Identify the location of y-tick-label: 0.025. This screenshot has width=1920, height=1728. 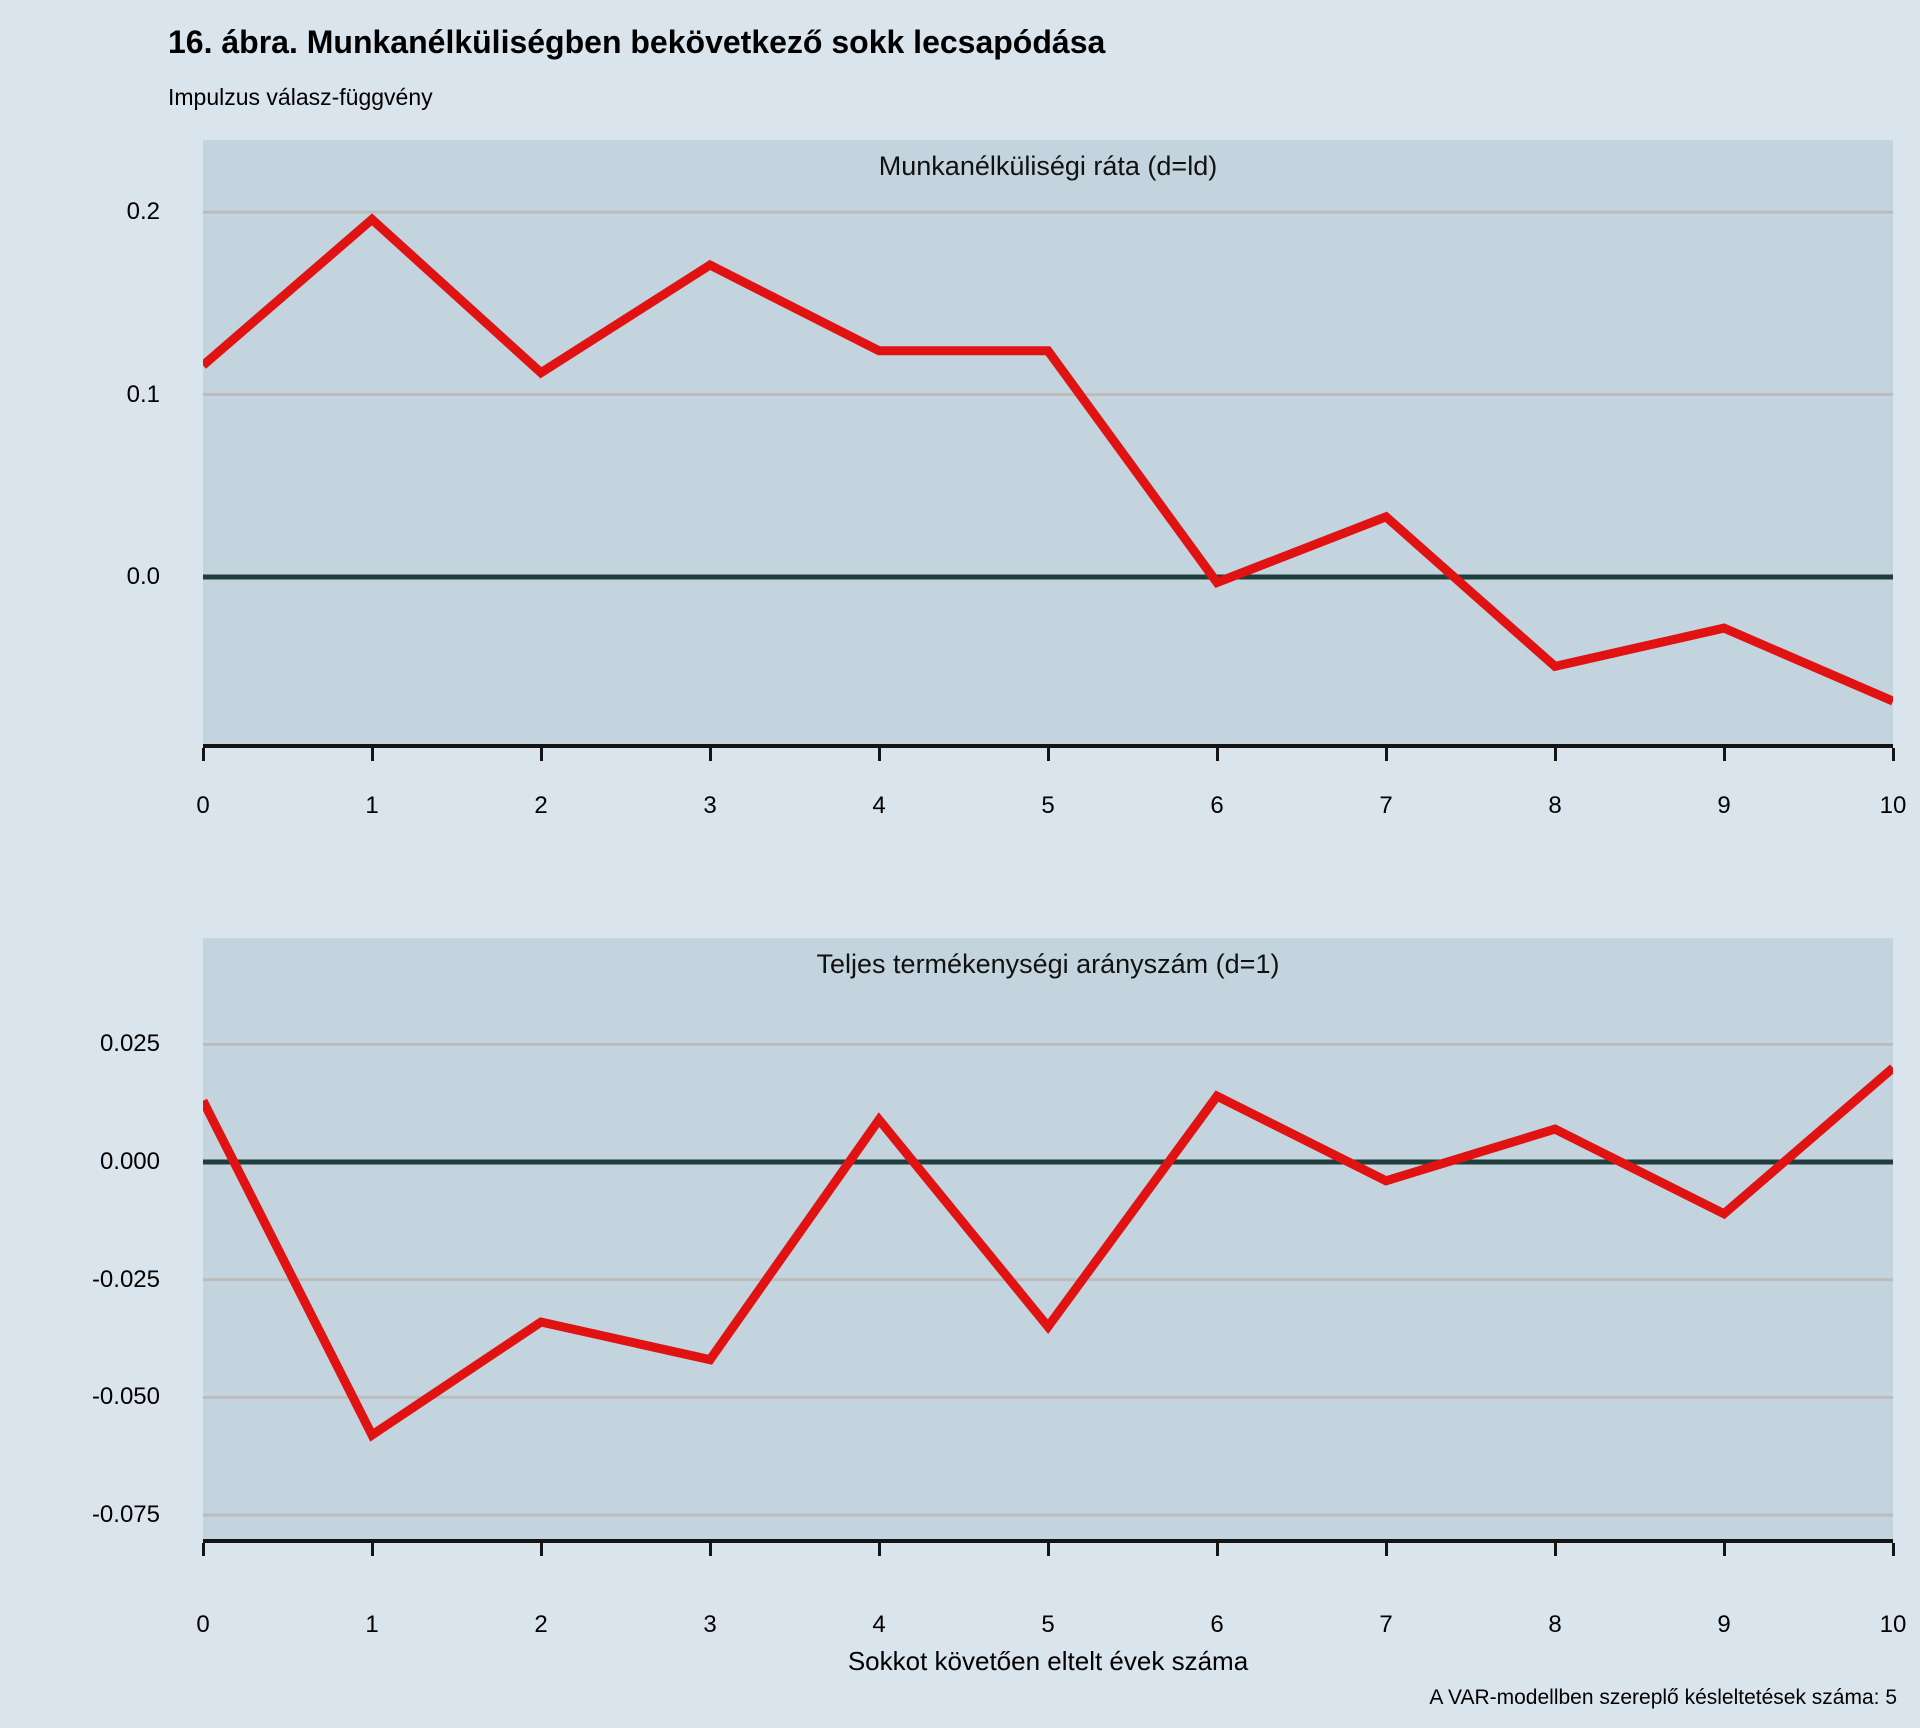
(129, 1044).